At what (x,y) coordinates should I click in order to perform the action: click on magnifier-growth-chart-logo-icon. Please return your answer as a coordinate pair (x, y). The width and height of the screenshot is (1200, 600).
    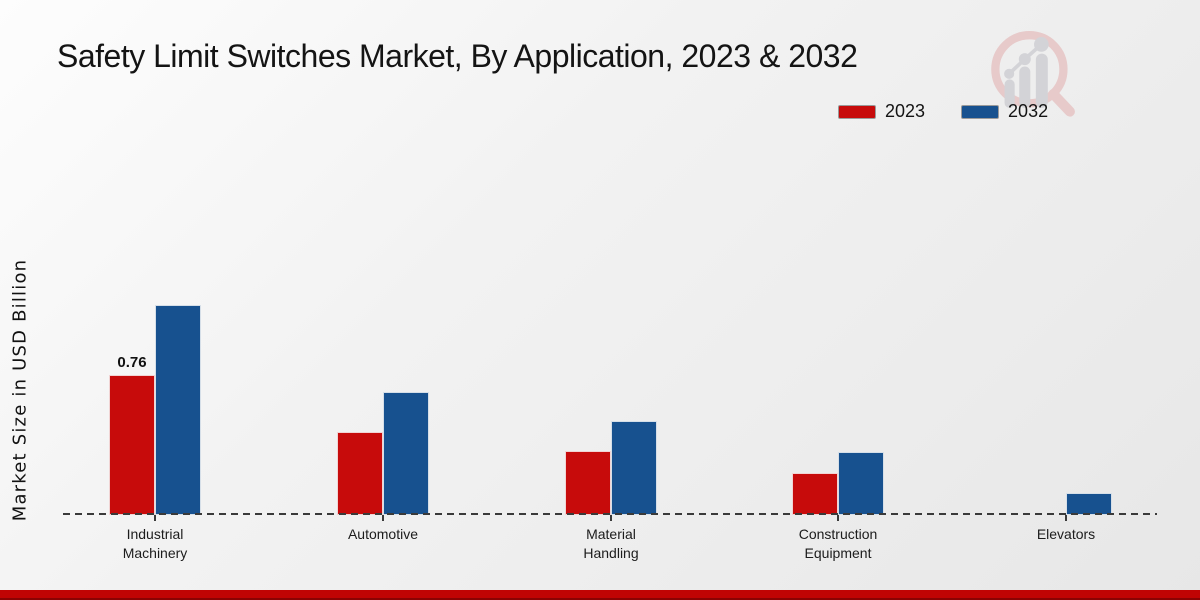
    Looking at the image, I should click on (1033, 74).